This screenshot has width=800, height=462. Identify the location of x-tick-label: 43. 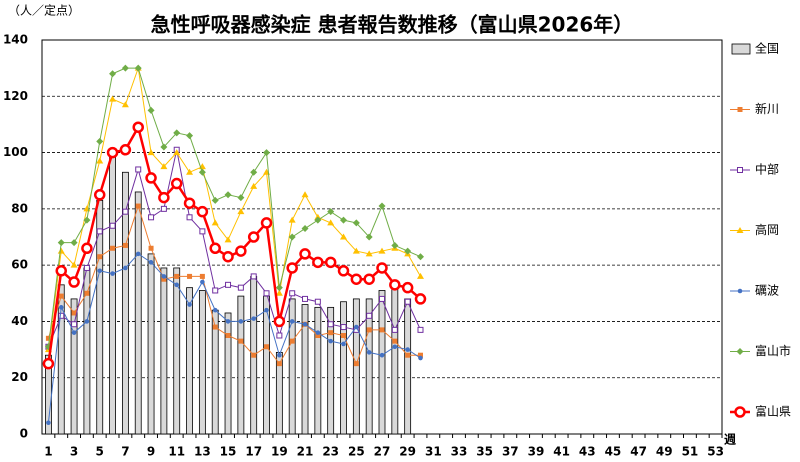
(587, 452).